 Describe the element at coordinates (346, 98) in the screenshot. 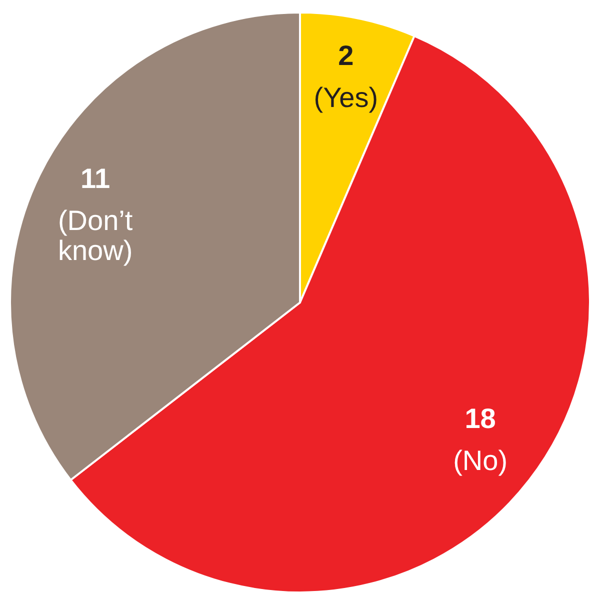

I see `slice-label: (Yes)` at that location.